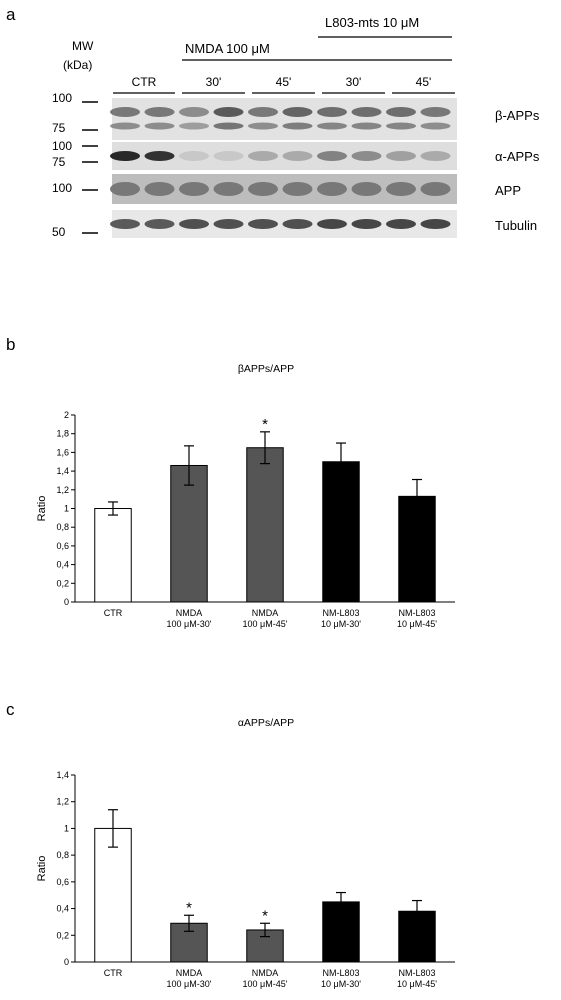  I want to click on lane-group-label: 45', so click(284, 82).